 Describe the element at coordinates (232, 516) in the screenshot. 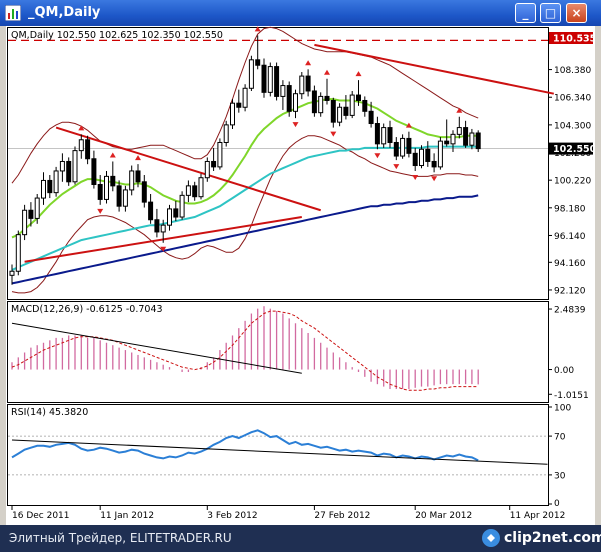

I see `x-tick-label: 3 Feb 2012` at that location.